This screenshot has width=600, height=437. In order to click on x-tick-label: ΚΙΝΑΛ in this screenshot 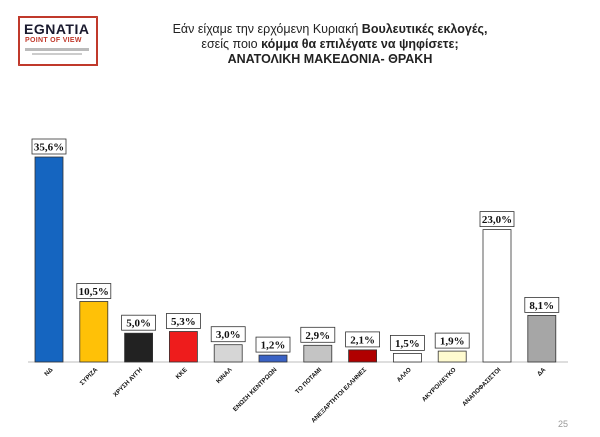, I will do `click(224, 375)`.